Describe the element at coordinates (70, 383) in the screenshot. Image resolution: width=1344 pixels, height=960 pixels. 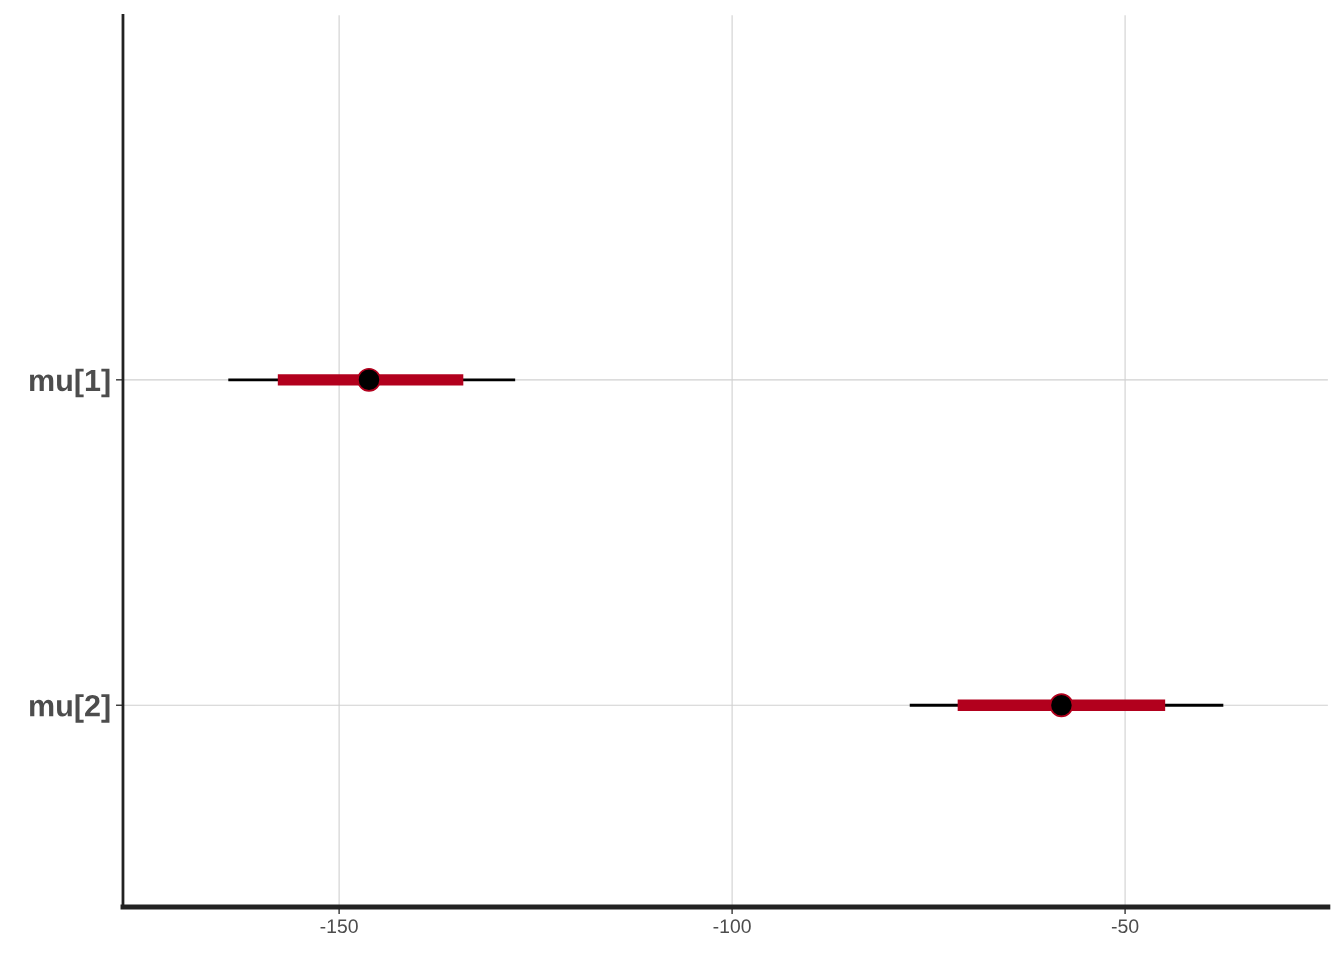
I see `y-tick-label: mu[1]` at that location.